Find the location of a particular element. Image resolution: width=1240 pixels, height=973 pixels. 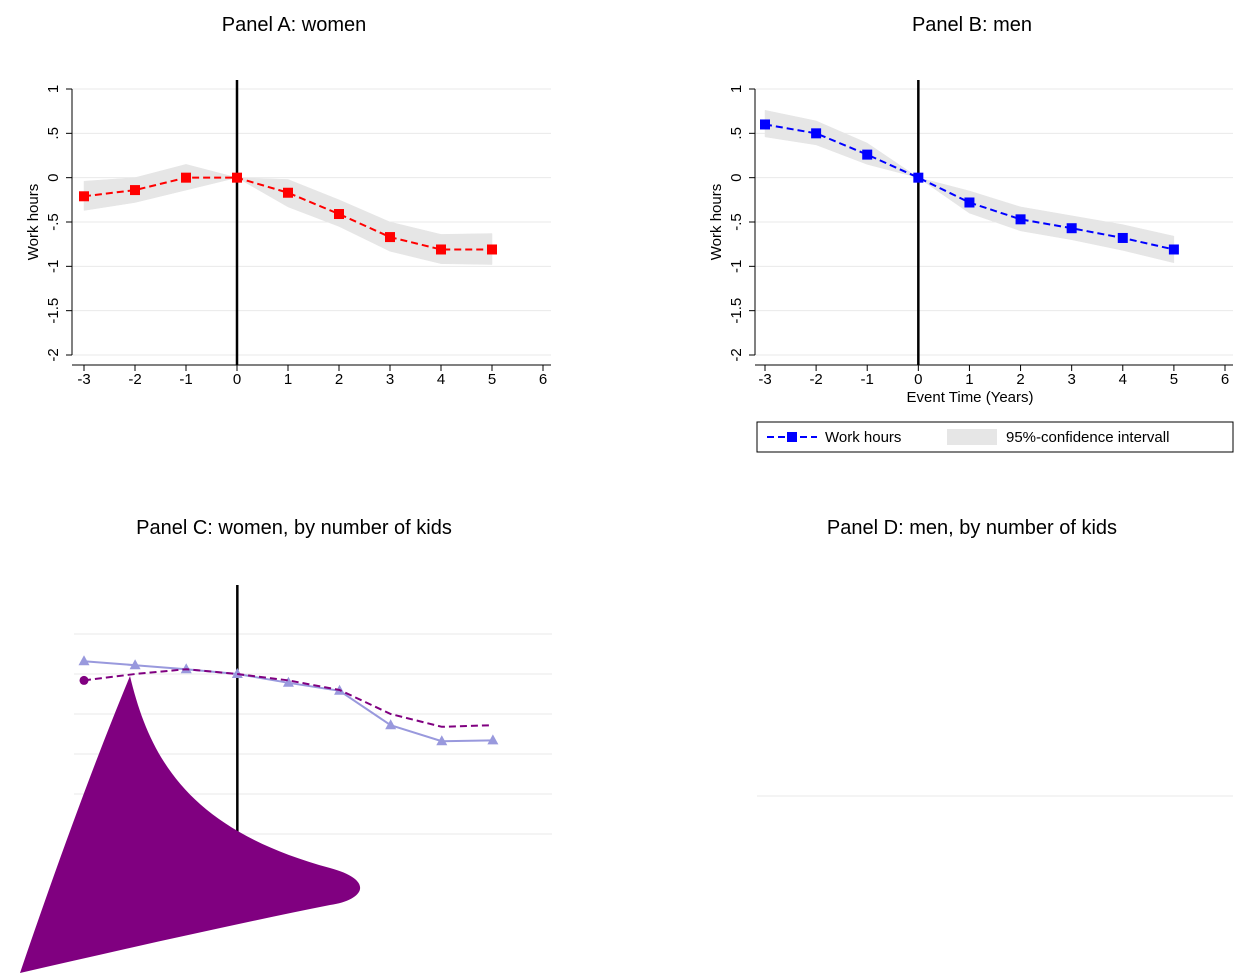

legend-label: Work hours is located at coordinates (863, 437).